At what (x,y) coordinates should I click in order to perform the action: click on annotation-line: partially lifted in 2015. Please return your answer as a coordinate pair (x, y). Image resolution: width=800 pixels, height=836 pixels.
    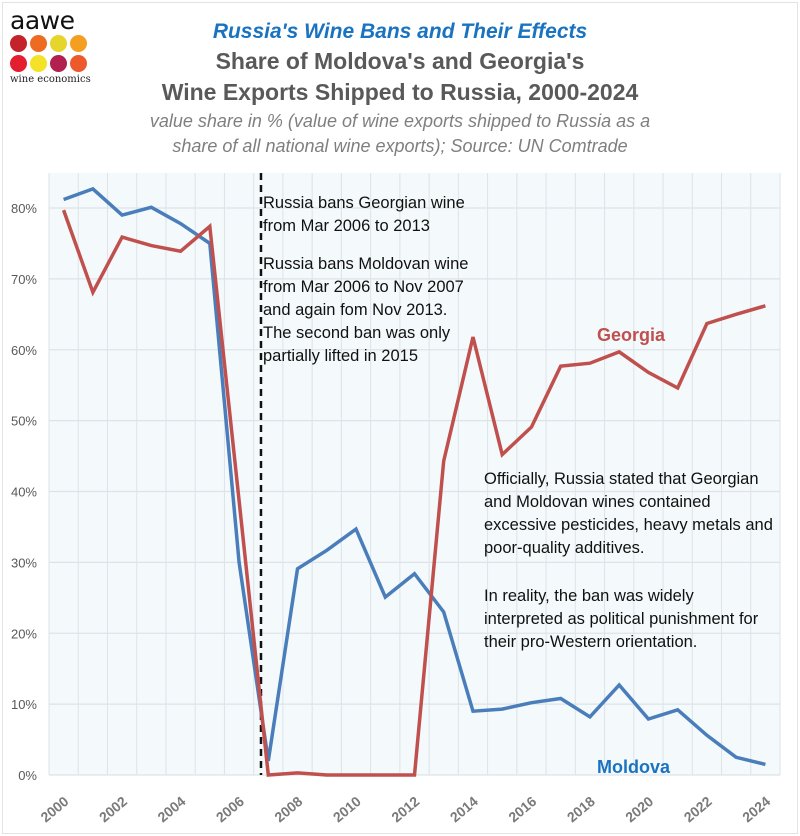
    Looking at the image, I should click on (341, 356).